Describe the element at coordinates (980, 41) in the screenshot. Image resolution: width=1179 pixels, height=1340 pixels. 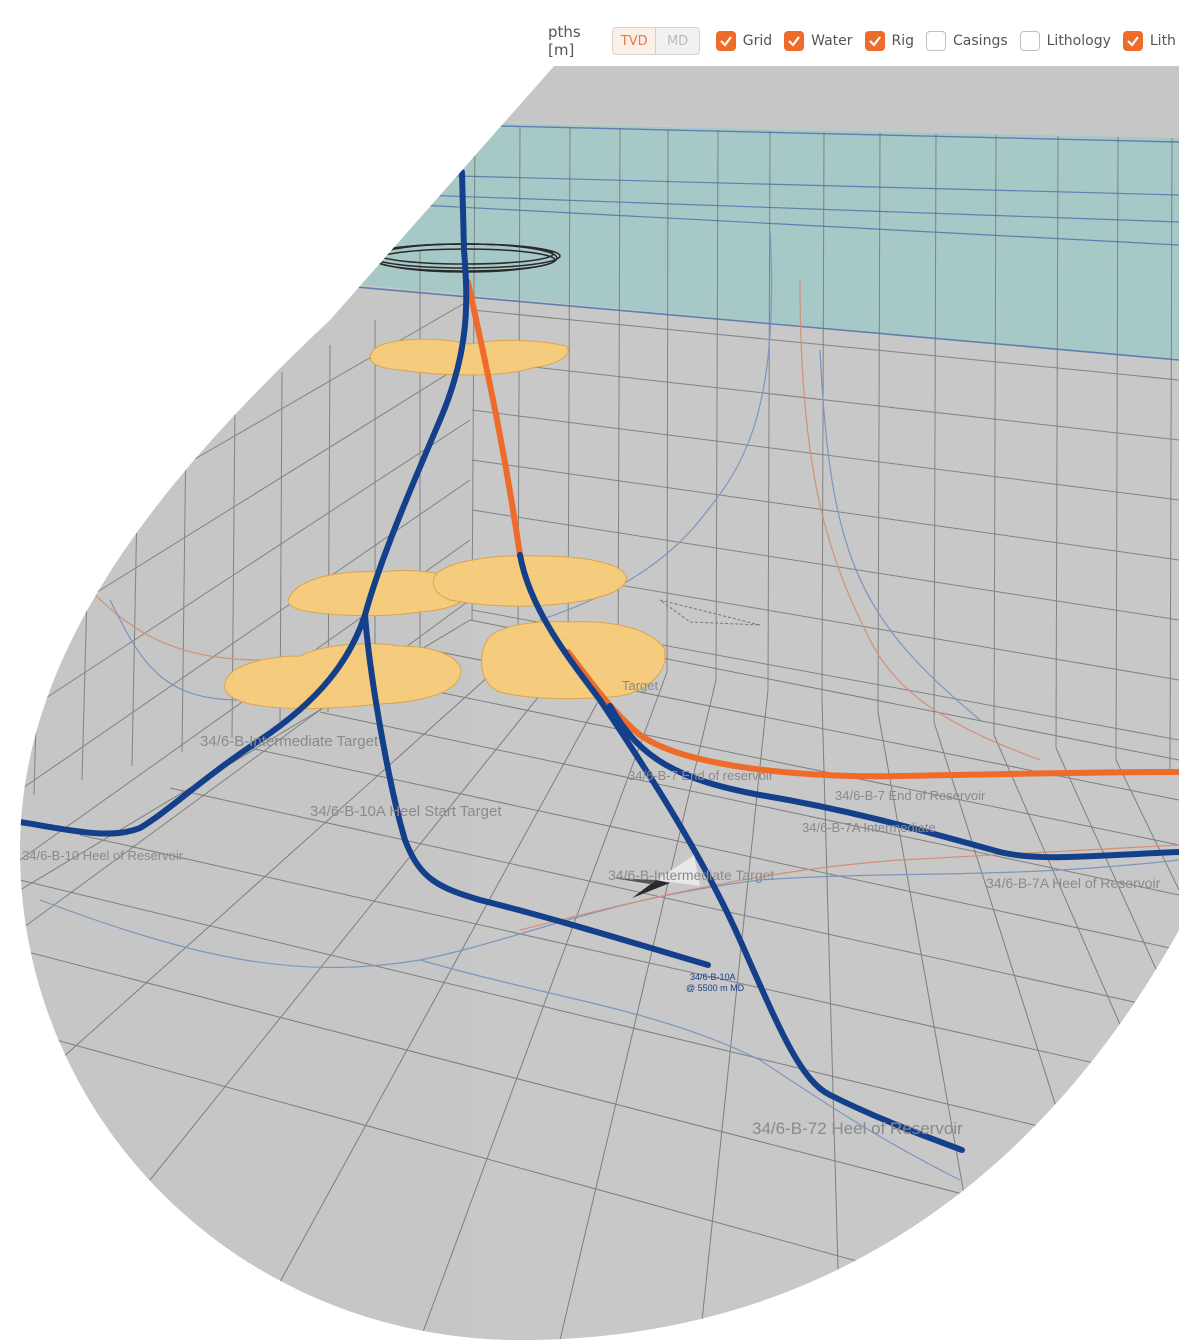
I see `casings-label: Casings` at that location.